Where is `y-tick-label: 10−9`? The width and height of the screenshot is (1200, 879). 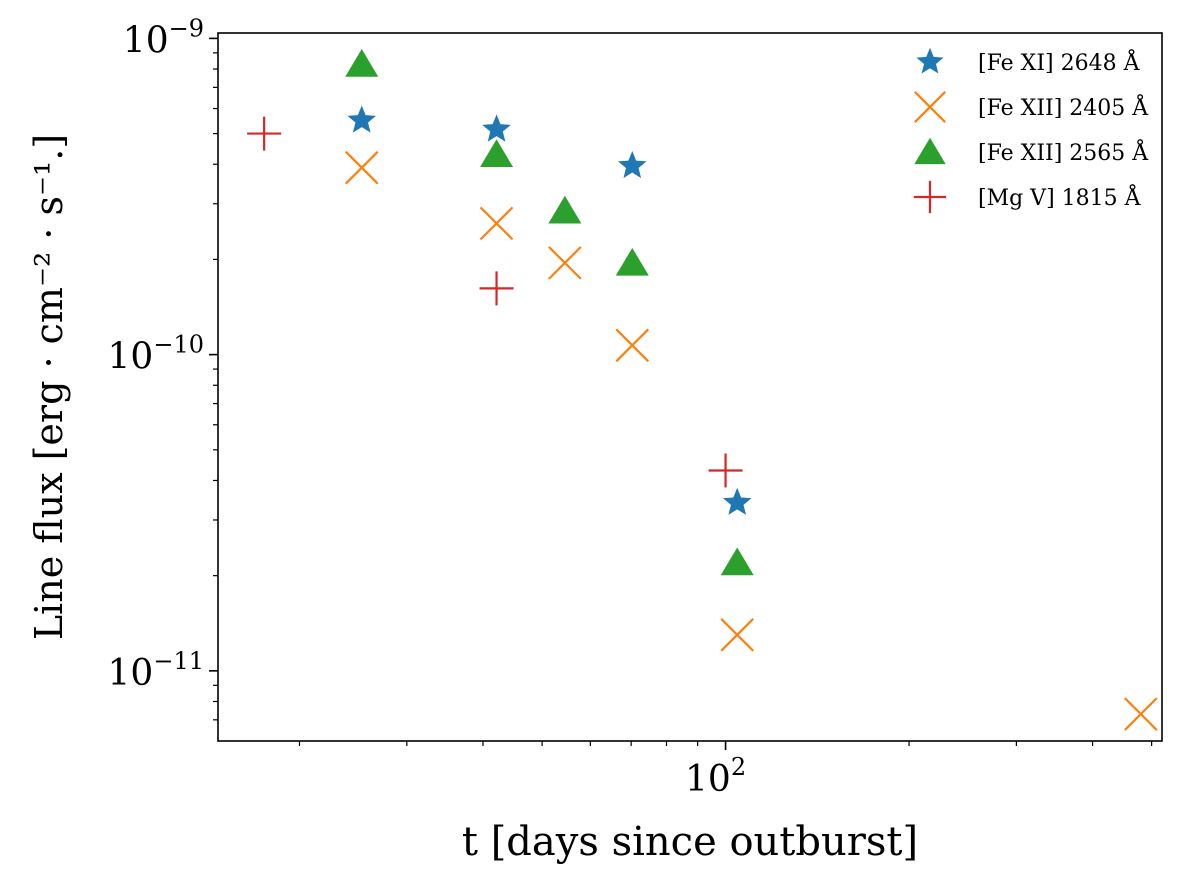
y-tick-label: 10−9 is located at coordinates (163, 37).